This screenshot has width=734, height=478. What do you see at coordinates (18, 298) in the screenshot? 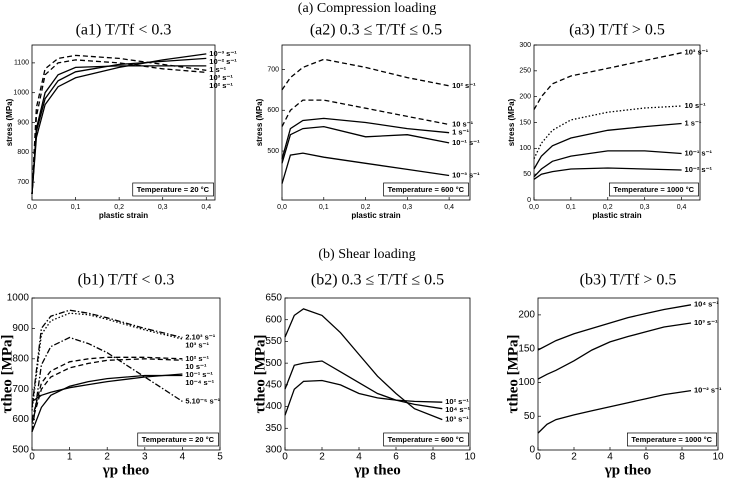
I see `y-tick-label: 1000` at bounding box center [18, 298].